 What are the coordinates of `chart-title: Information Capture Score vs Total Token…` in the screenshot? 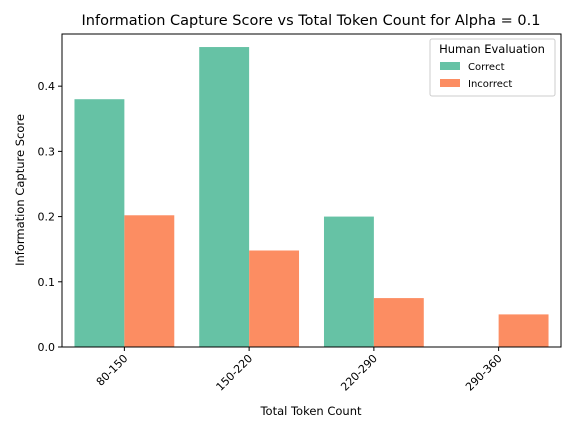 It's located at (311, 21).